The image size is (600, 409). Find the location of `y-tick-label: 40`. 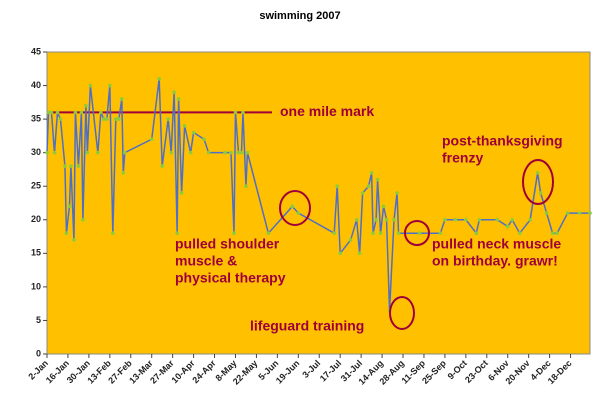

y-tick-label: 40 is located at coordinates (36, 85).